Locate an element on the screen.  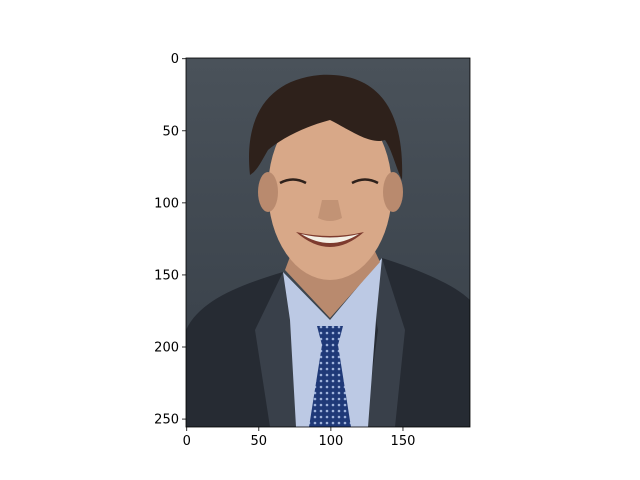
teeth is located at coordinates (330, 238).